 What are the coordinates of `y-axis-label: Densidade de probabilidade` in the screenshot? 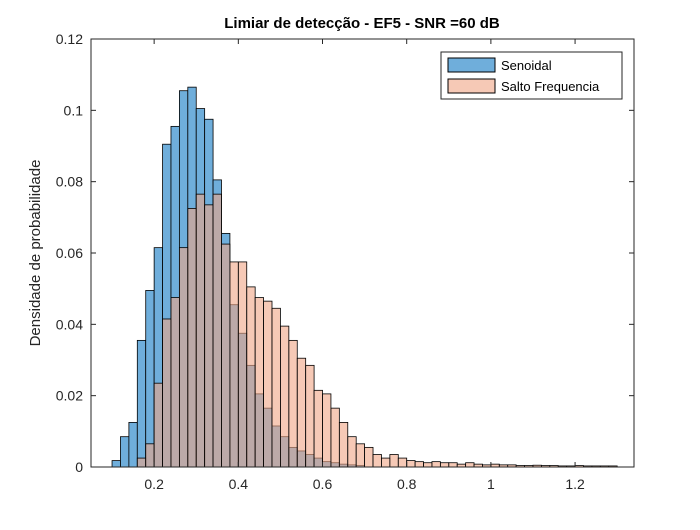 It's located at (35, 253).